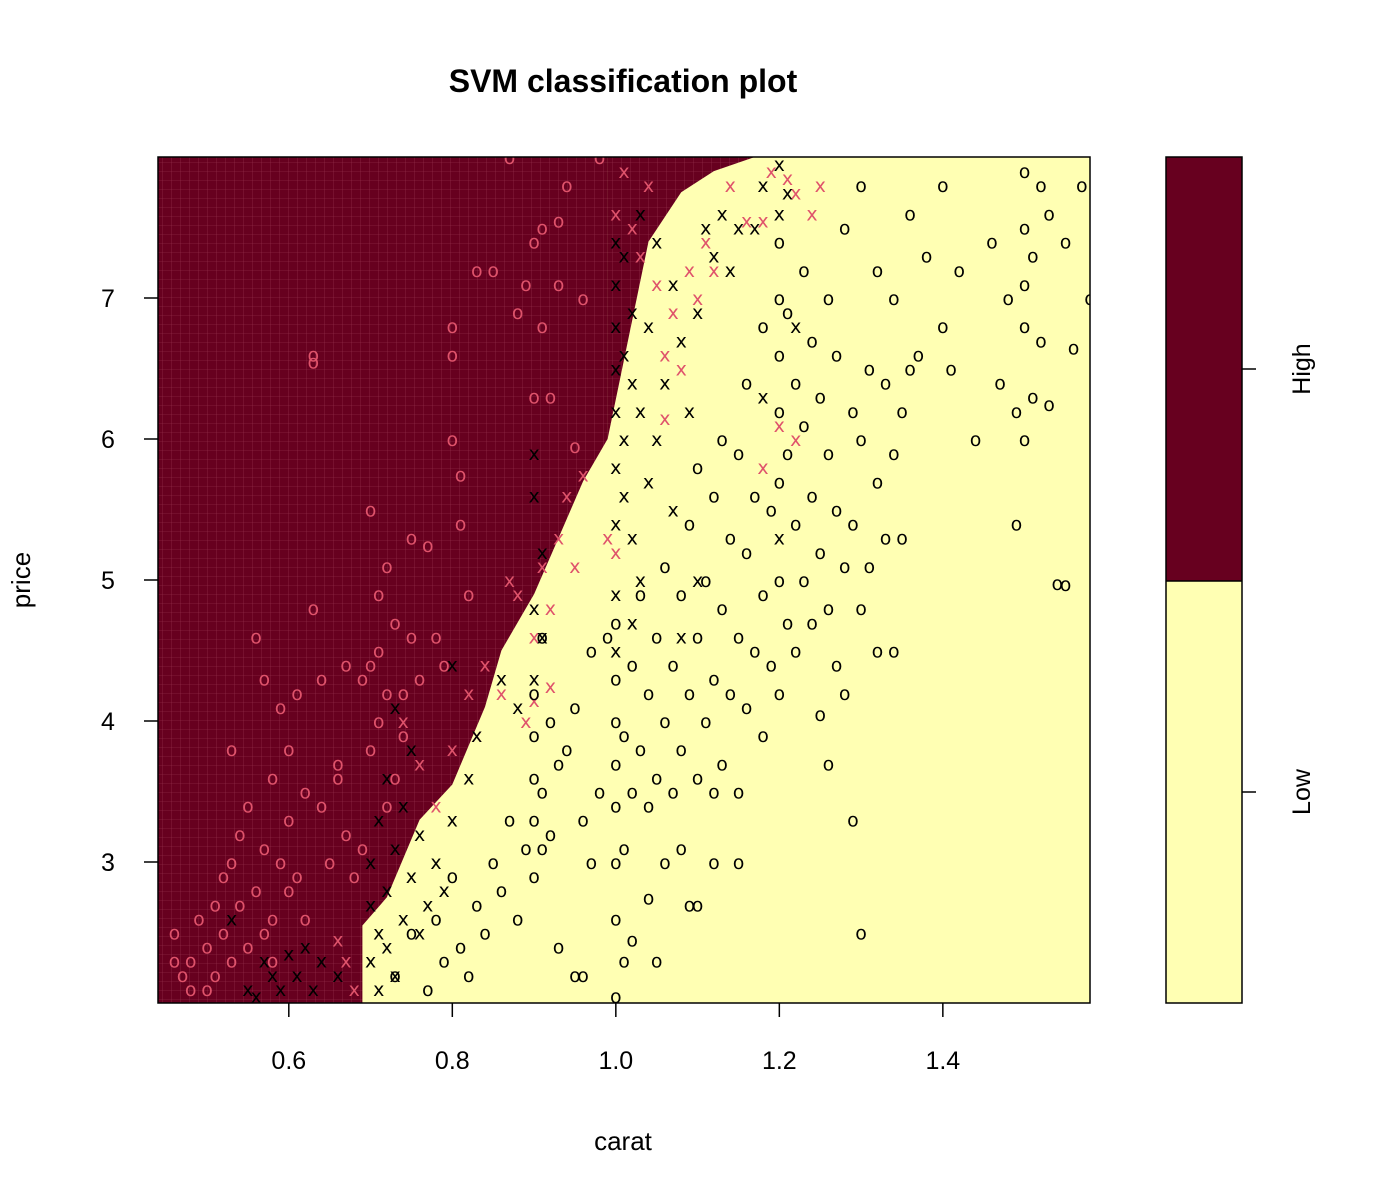 This screenshot has height=1200, width=1400. Describe the element at coordinates (779, 1061) in the screenshot. I see `x-tick-label: 1.2` at that location.